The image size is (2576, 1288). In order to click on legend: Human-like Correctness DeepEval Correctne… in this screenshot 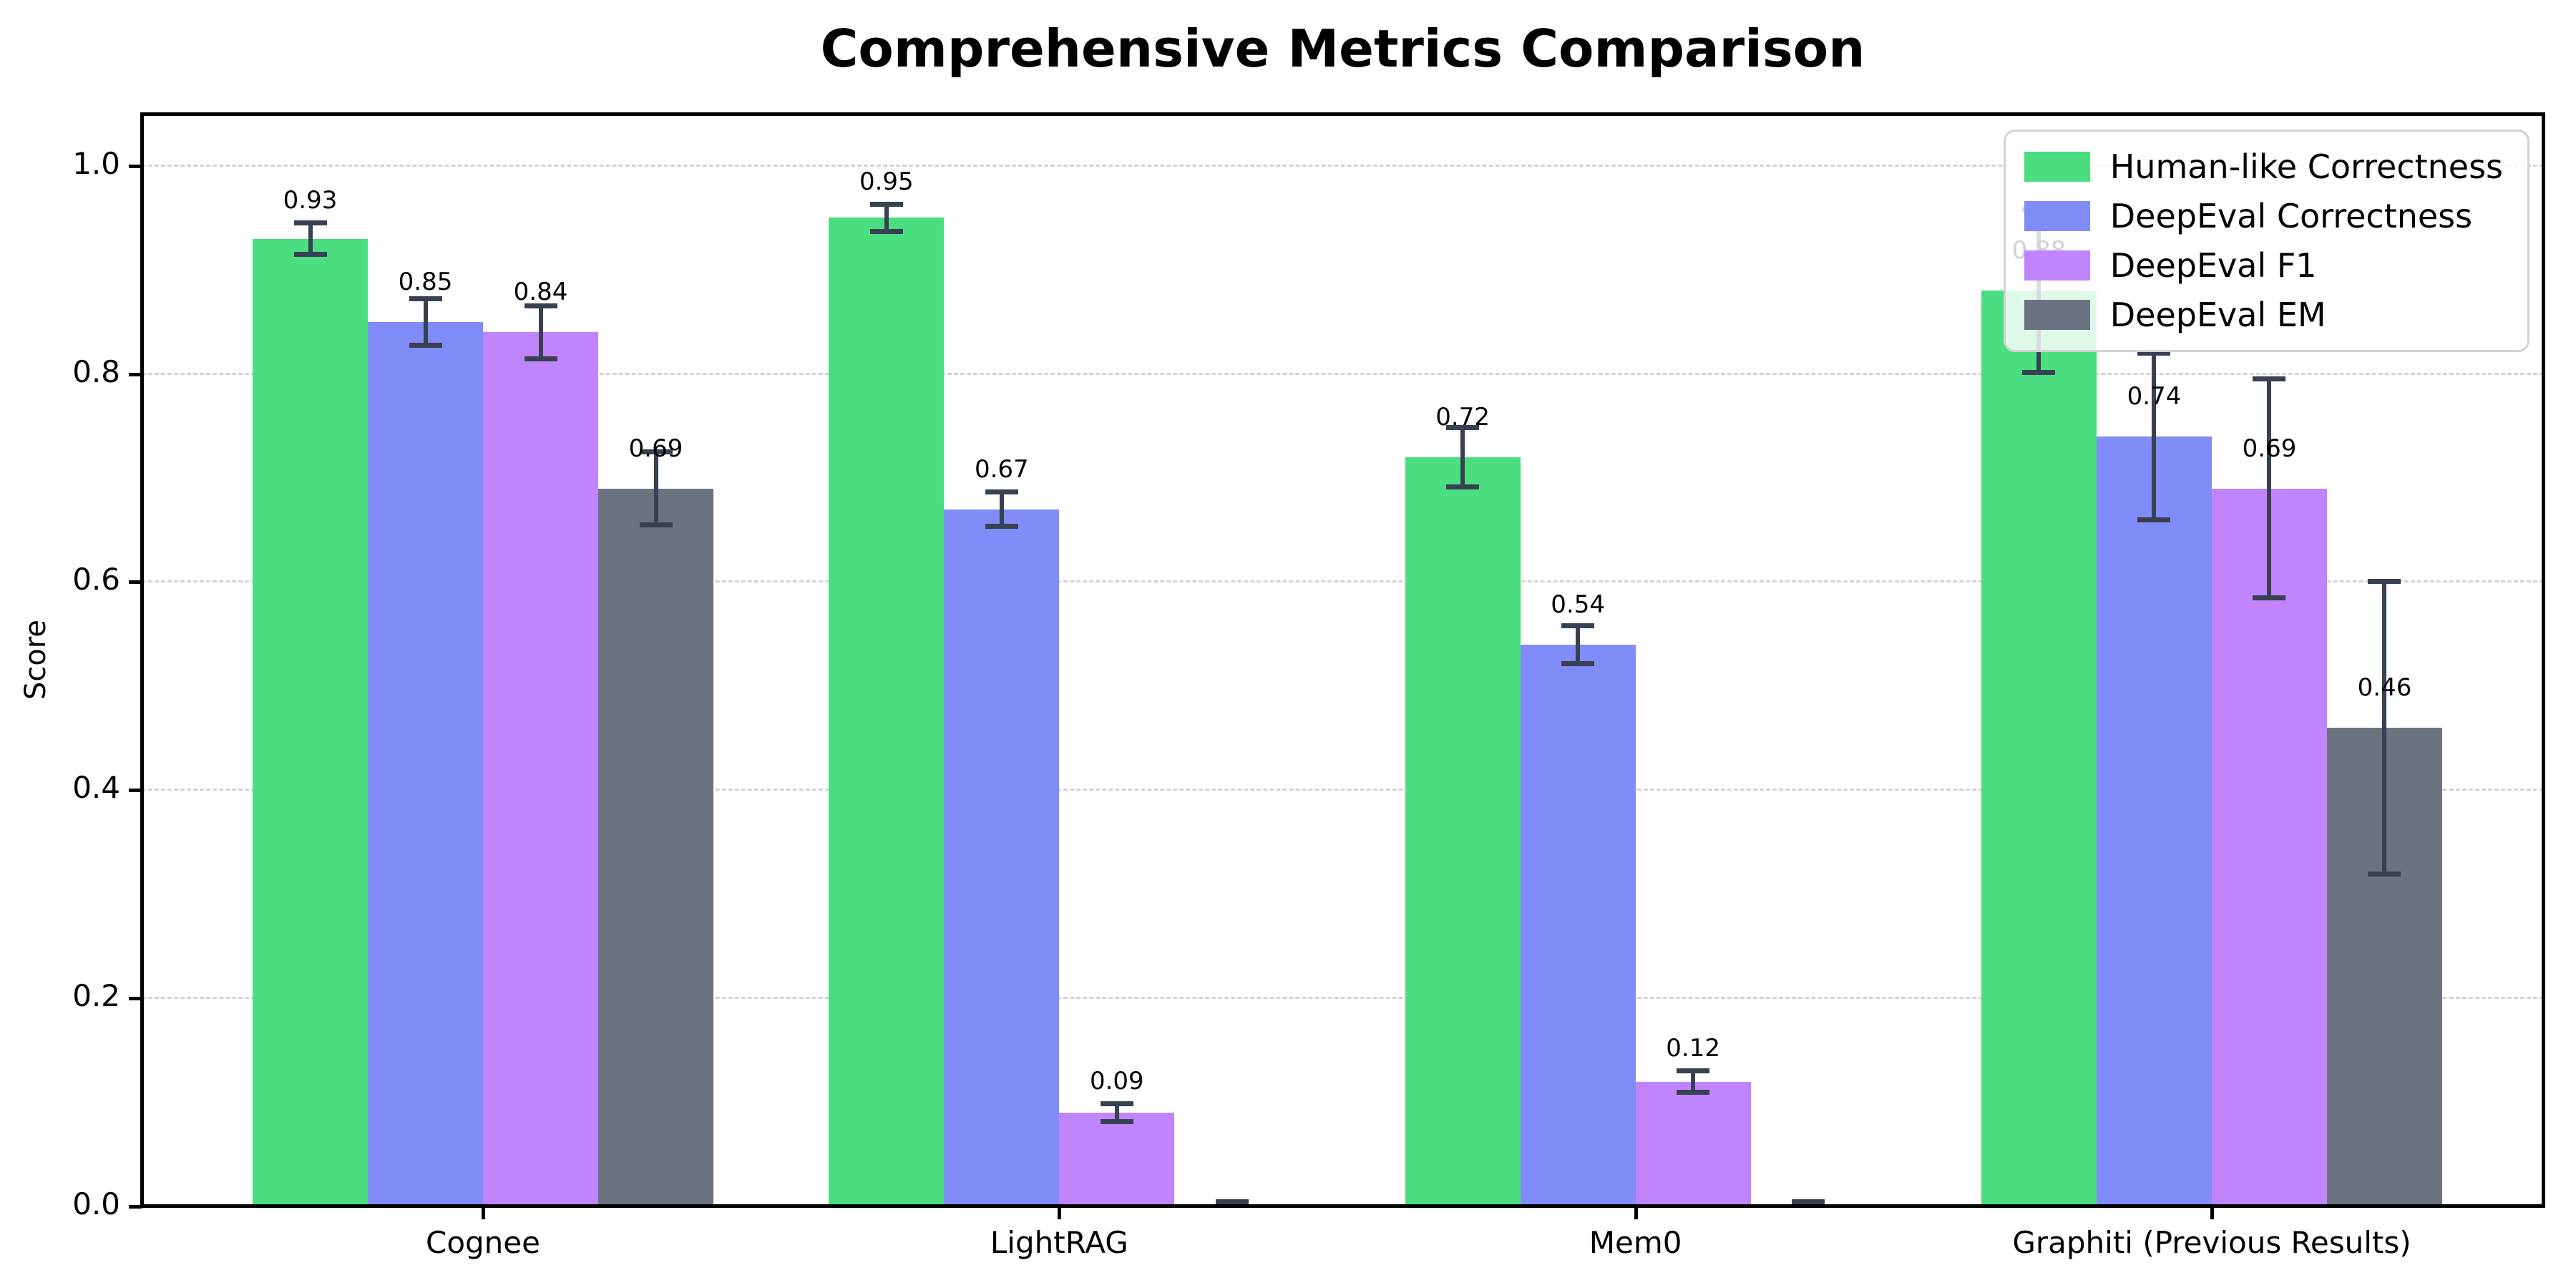, I will do `click(2266, 241)`.